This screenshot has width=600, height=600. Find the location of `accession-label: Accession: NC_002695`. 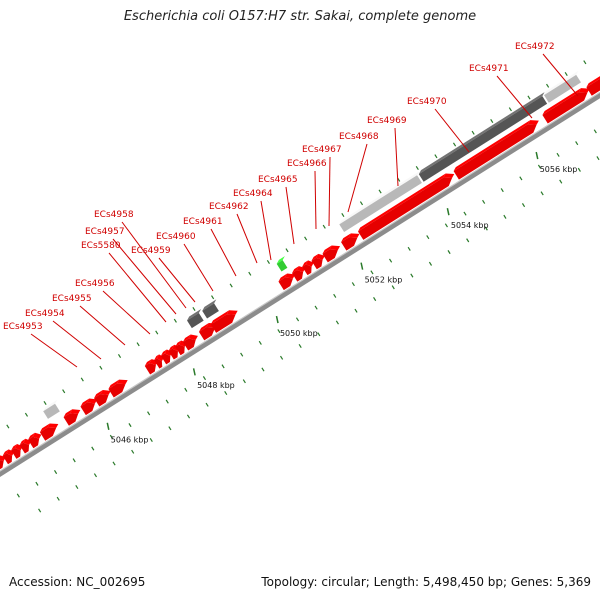

accession-label: Accession: NC_002695 is located at coordinates (77, 582).